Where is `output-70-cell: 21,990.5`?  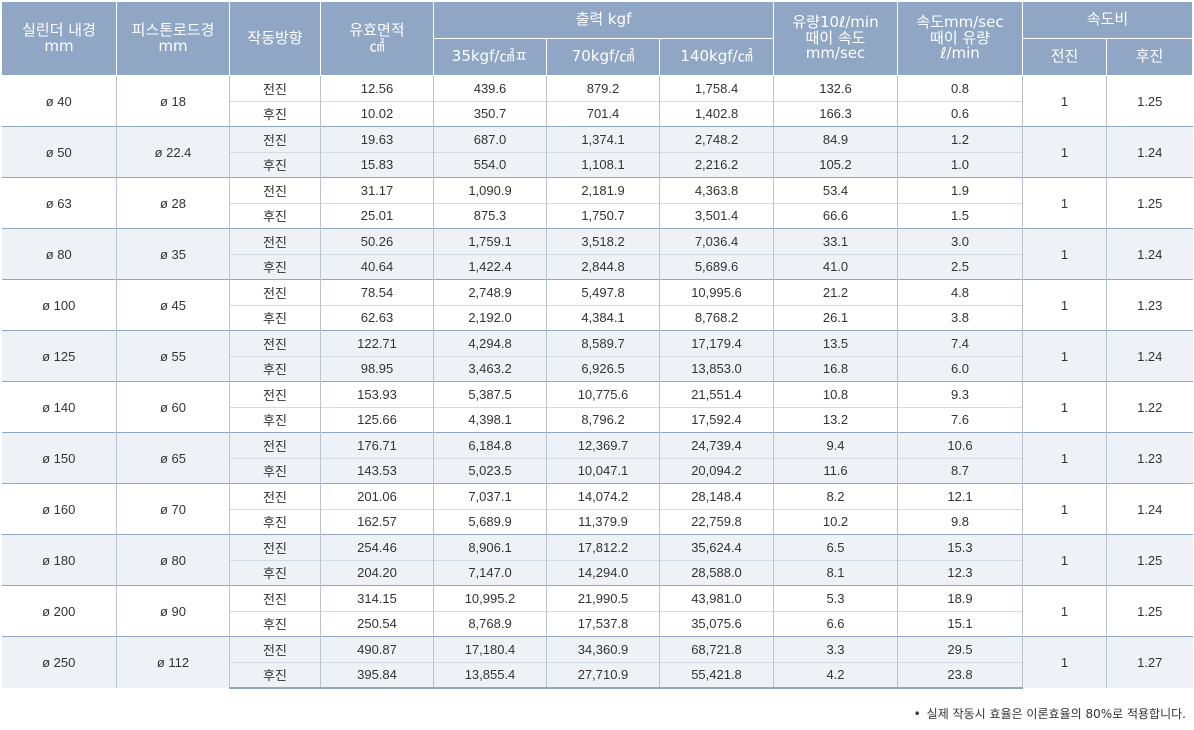 output-70-cell: 21,990.5 is located at coordinates (603, 598).